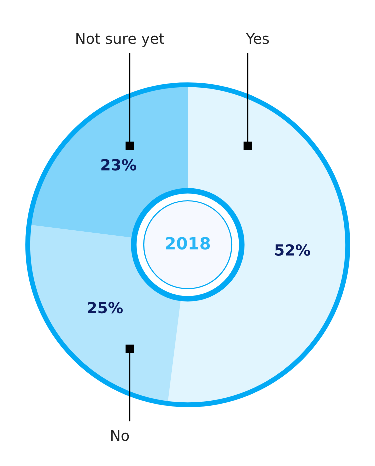 The width and height of the screenshot is (375, 466). Describe the element at coordinates (121, 436) in the screenshot. I see `slice-label: No` at that location.